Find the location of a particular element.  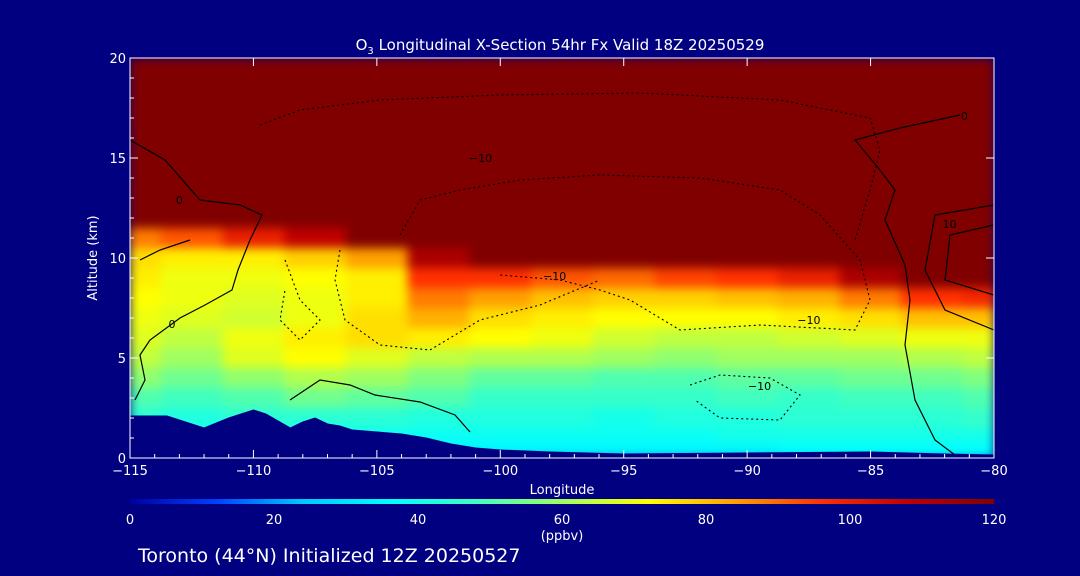

contour-ten-east is located at coordinates (959, 267).